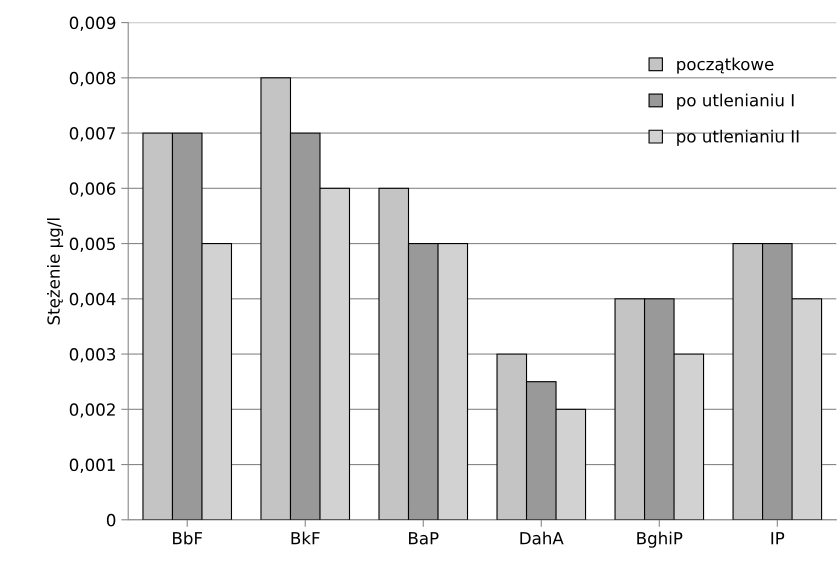  Describe the element at coordinates (424, 538) in the screenshot. I see `x-tick-label: BaP` at that location.